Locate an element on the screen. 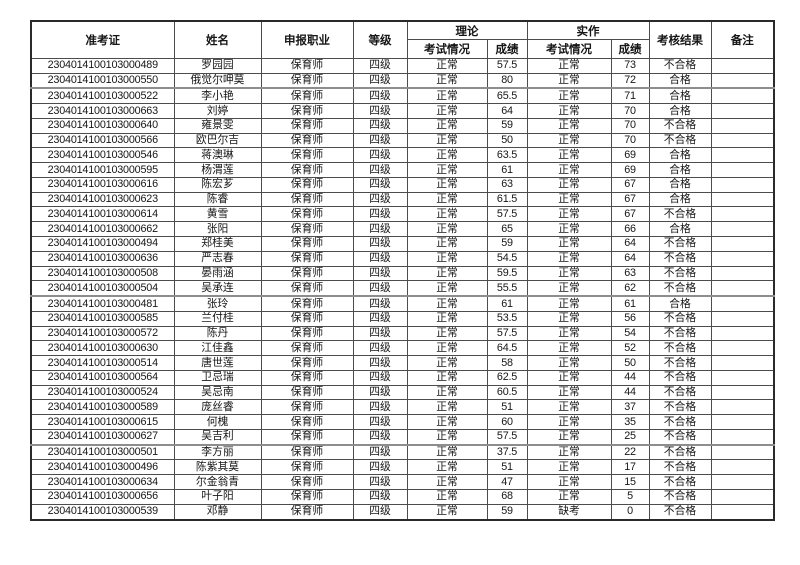  table-row: 2304014100103000585 兰付桂 保育师 四级 正常 53.5 正常 56 不合格 is located at coordinates (402, 318).